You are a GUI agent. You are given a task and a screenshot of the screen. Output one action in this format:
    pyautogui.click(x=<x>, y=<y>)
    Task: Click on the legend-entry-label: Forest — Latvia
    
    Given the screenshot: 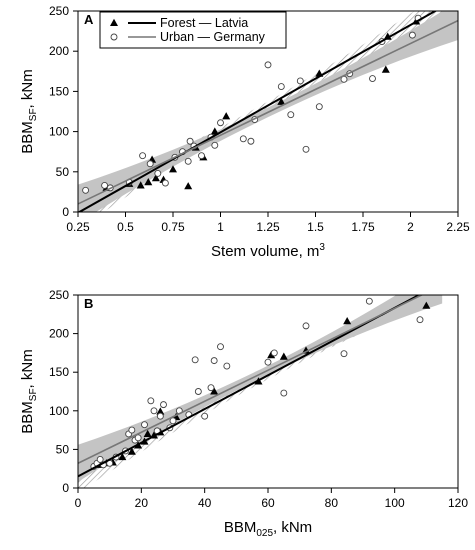 What is the action you would take?
    pyautogui.click(x=204, y=23)
    